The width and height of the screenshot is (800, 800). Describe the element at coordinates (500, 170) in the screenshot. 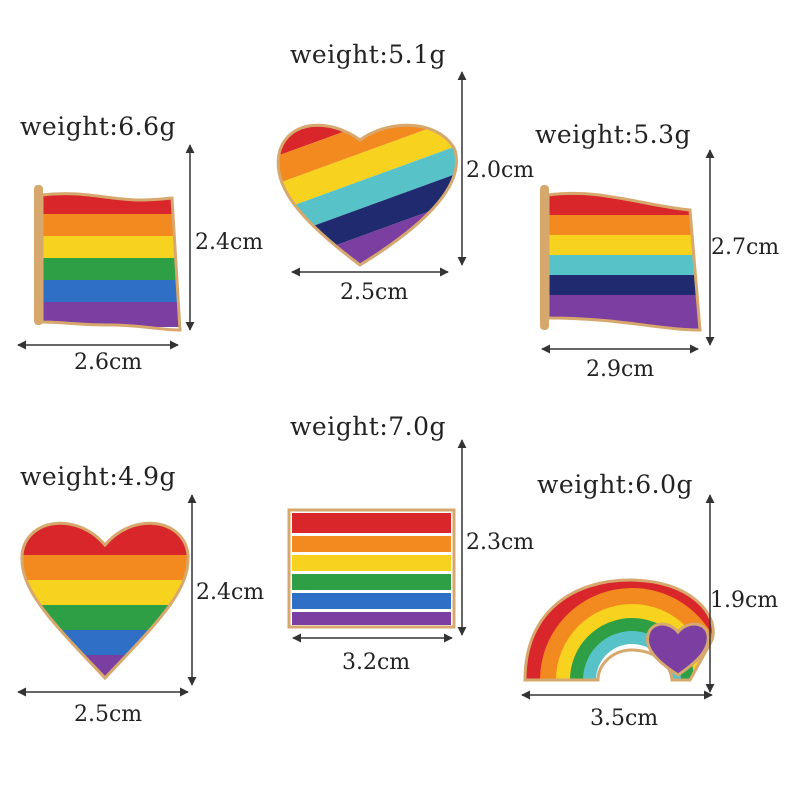

I see `height-label-2: 2.0cm` at that location.